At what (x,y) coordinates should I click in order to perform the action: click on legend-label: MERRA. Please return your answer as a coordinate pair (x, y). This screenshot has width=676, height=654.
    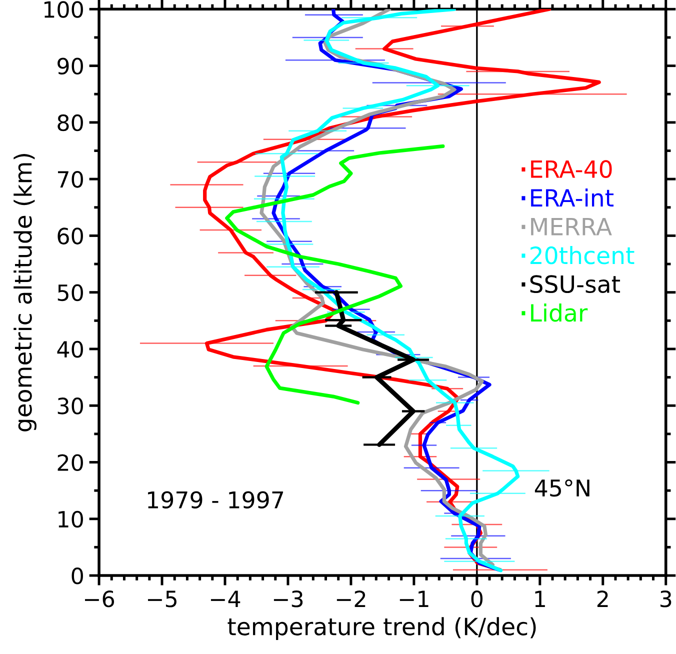
    Looking at the image, I should click on (571, 227).